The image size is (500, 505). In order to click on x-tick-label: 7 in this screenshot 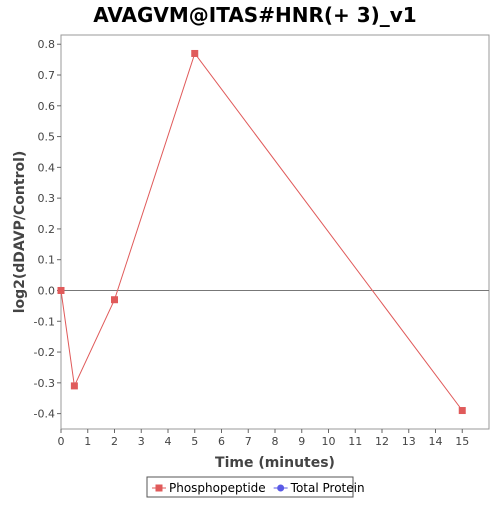, I will do `click(248, 441)`.